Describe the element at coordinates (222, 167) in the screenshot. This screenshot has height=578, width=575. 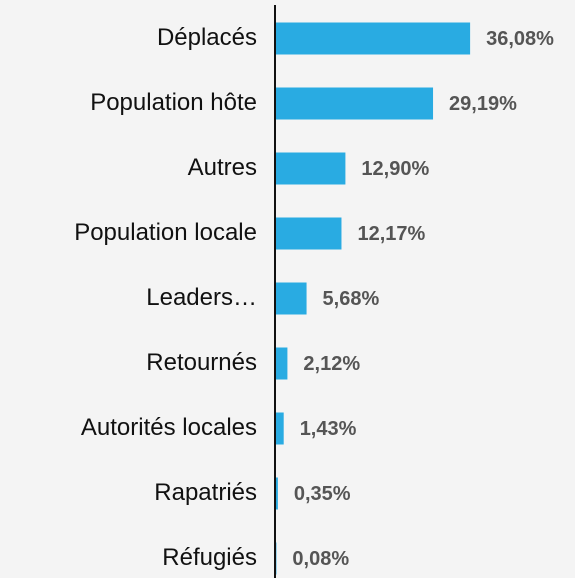
I see `category-label: Autres` at that location.